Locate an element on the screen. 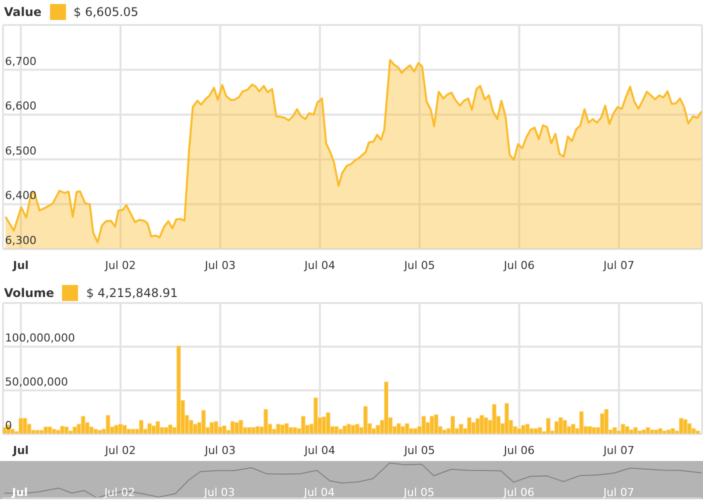  text: $ 6,605.05 is located at coordinates (106, 12).